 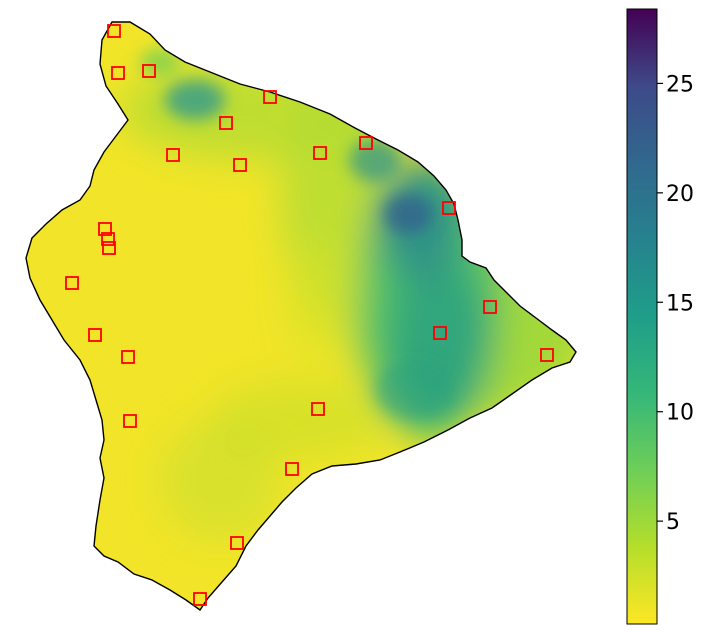 What do you see at coordinates (680, 303) in the screenshot?
I see `colorbar-tick-label: 15` at bounding box center [680, 303].